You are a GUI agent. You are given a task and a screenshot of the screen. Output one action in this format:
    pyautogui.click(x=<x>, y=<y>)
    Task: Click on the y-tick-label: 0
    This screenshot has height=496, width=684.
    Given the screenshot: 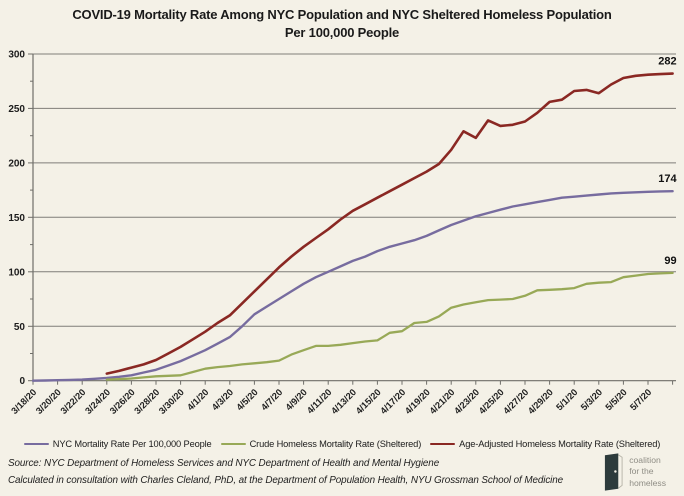 What is the action you would take?
    pyautogui.click(x=22, y=381)
    